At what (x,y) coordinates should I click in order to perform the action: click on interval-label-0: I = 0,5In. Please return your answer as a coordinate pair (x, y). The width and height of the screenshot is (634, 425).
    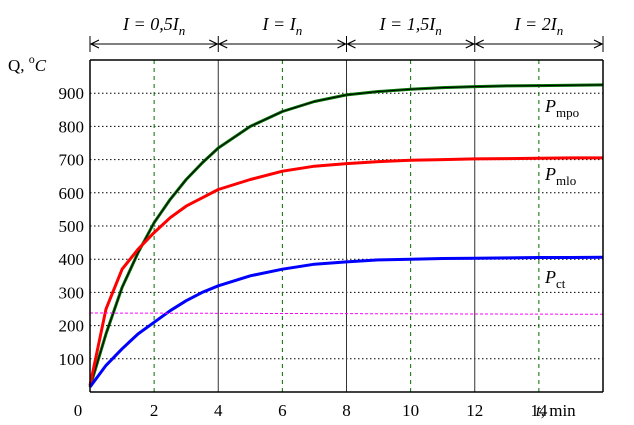
    Looking at the image, I should click on (153, 26).